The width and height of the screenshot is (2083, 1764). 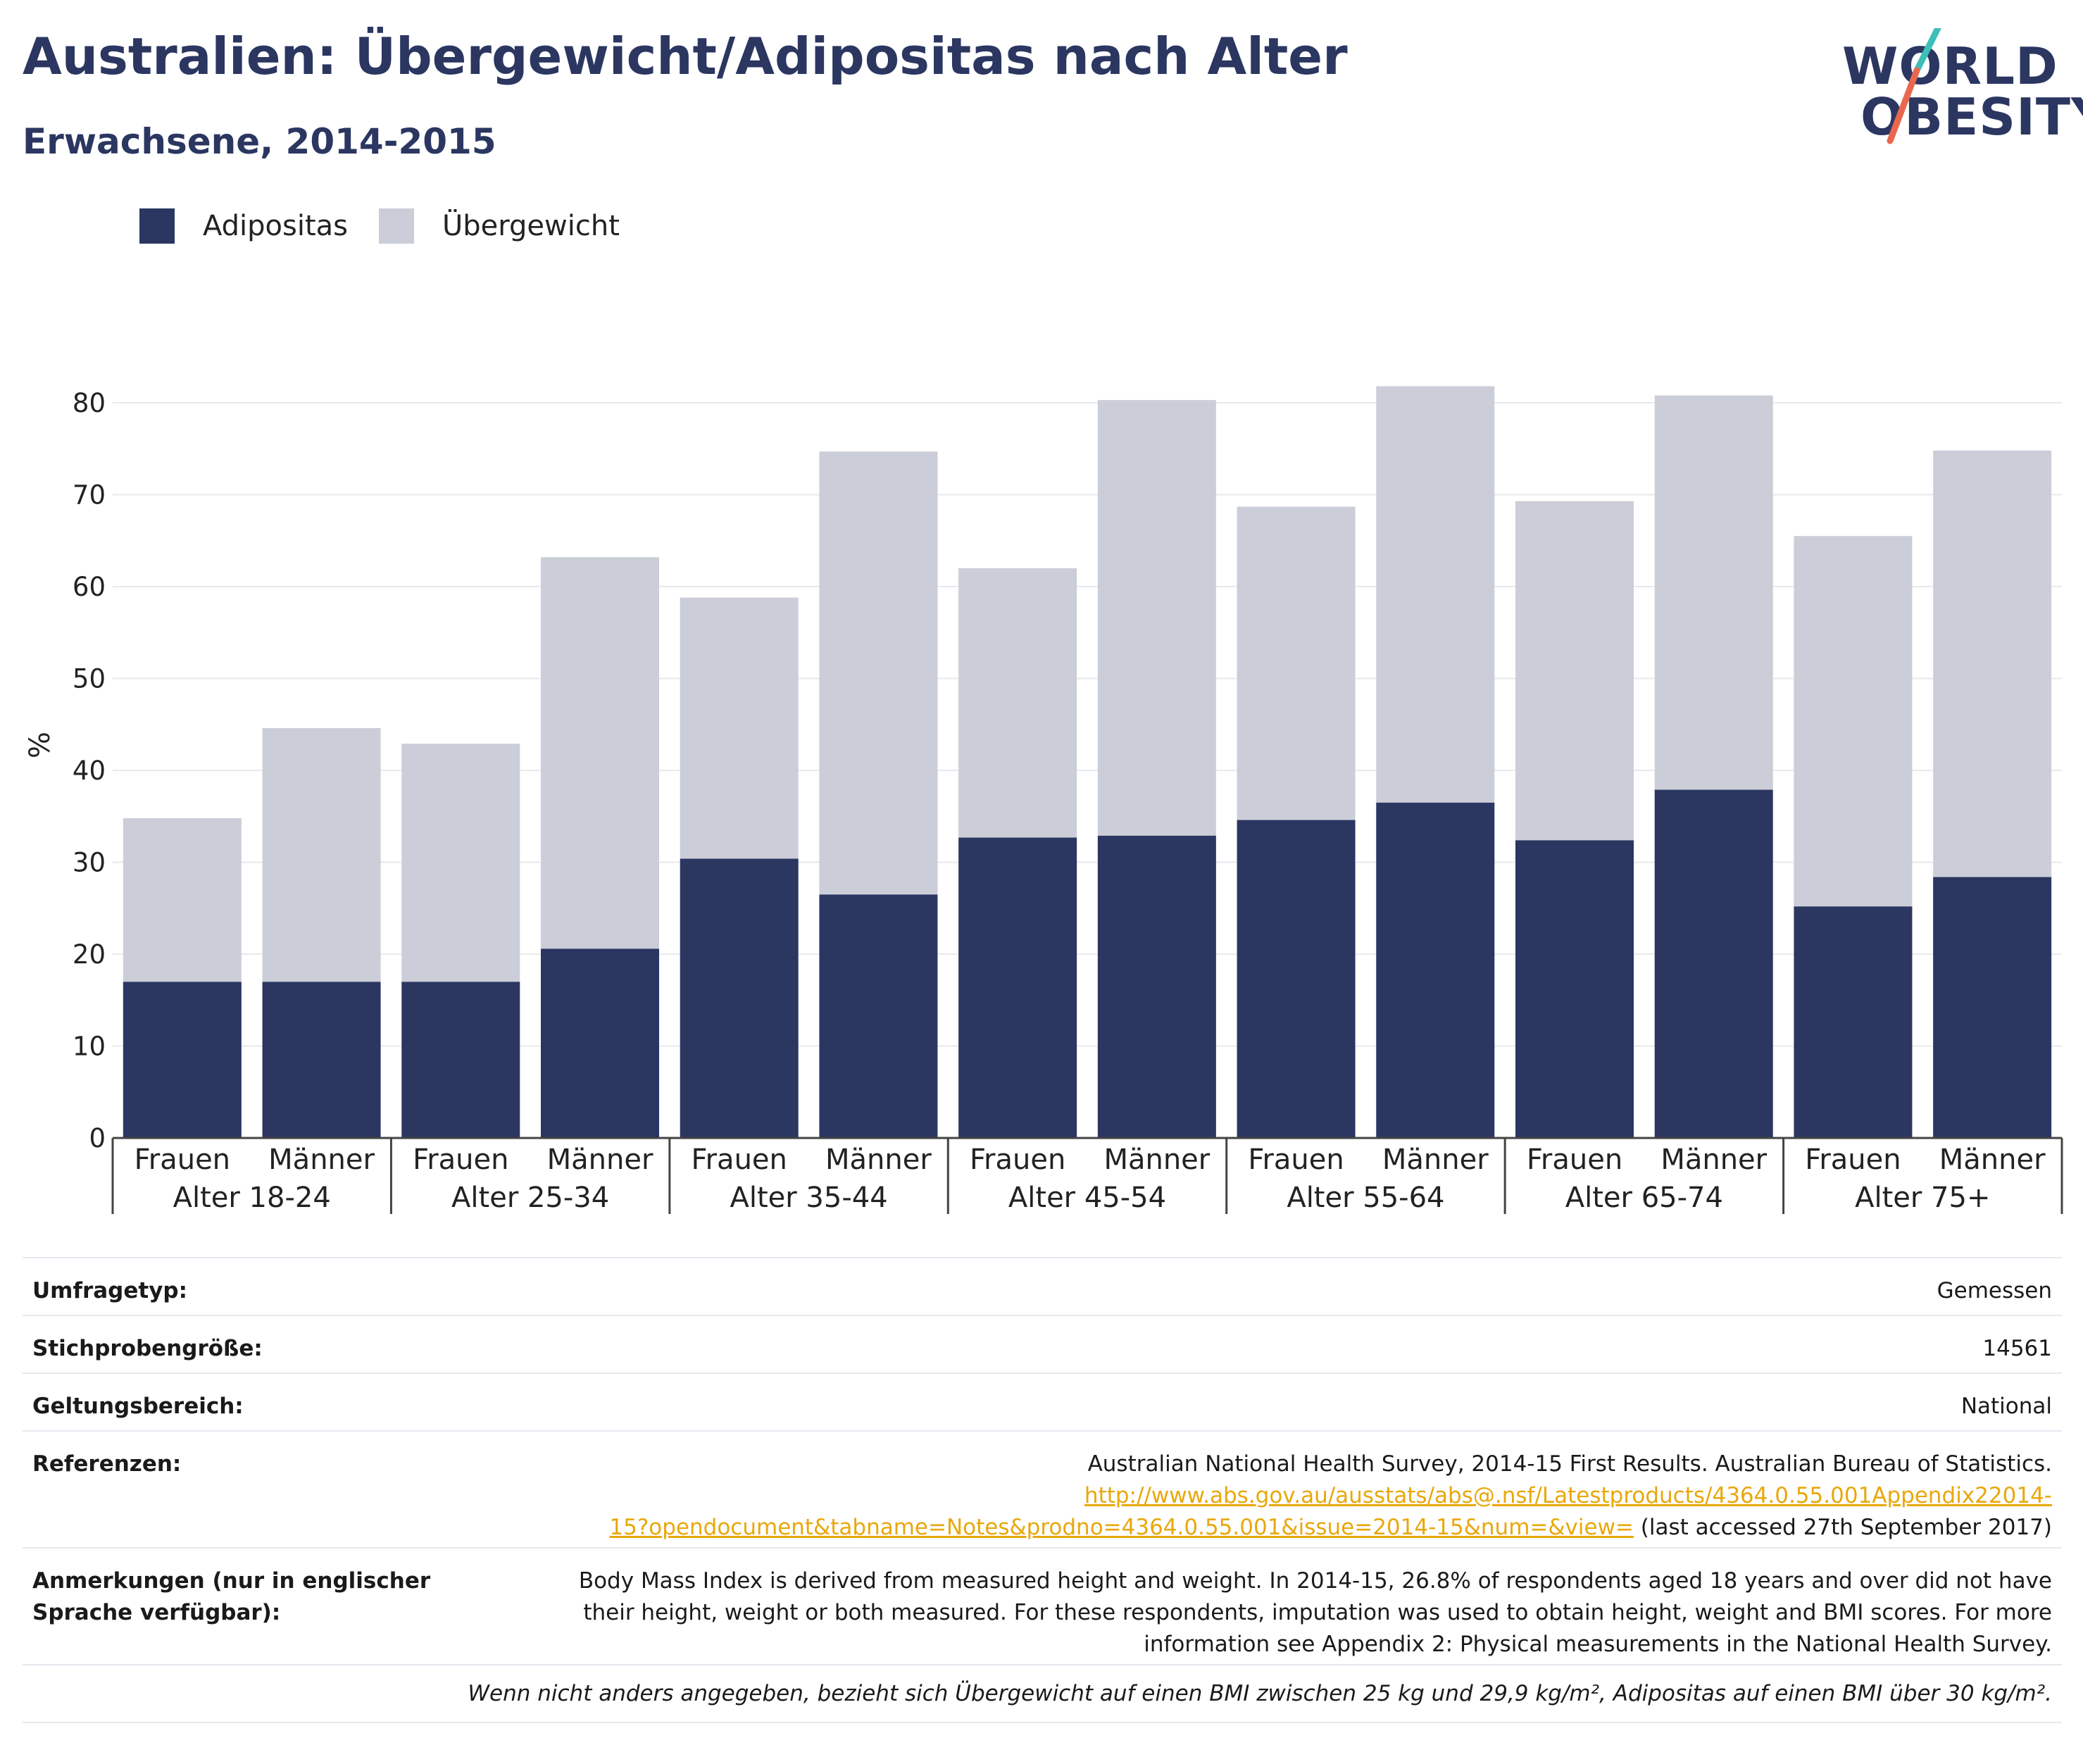 What do you see at coordinates (157, 226) in the screenshot?
I see `legend-swatch-adipositas` at bounding box center [157, 226].